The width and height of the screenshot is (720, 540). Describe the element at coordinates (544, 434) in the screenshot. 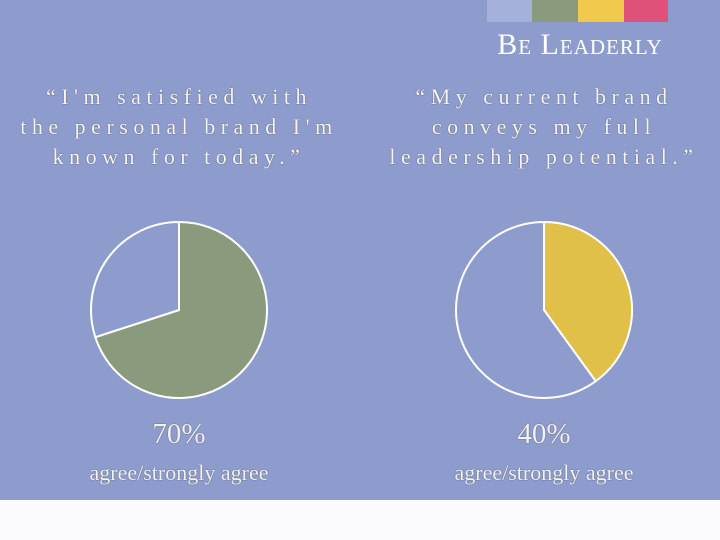

I see `value-label: 40%` at that location.